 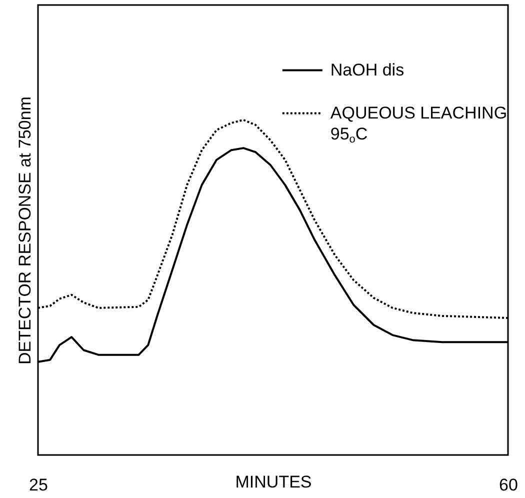 What do you see at coordinates (25, 230) in the screenshot?
I see `y-axis-title: DETECTOR RESPONSE at 750nm` at bounding box center [25, 230].